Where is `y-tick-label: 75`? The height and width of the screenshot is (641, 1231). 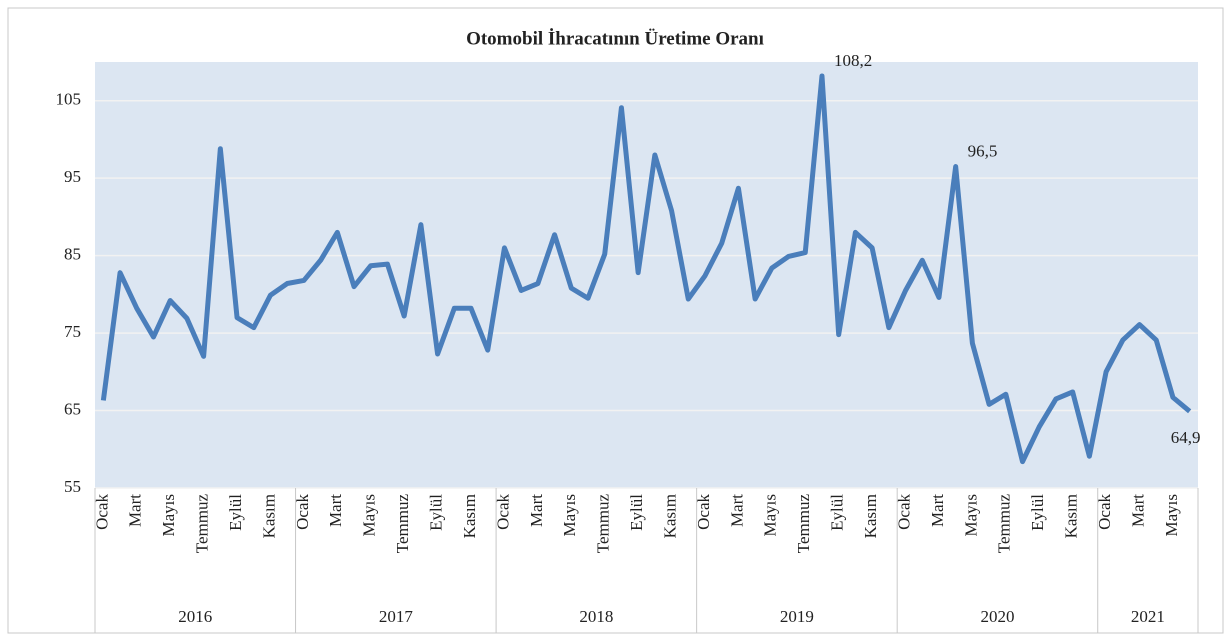
y-tick-label: 75 is located at coordinates (72, 331).